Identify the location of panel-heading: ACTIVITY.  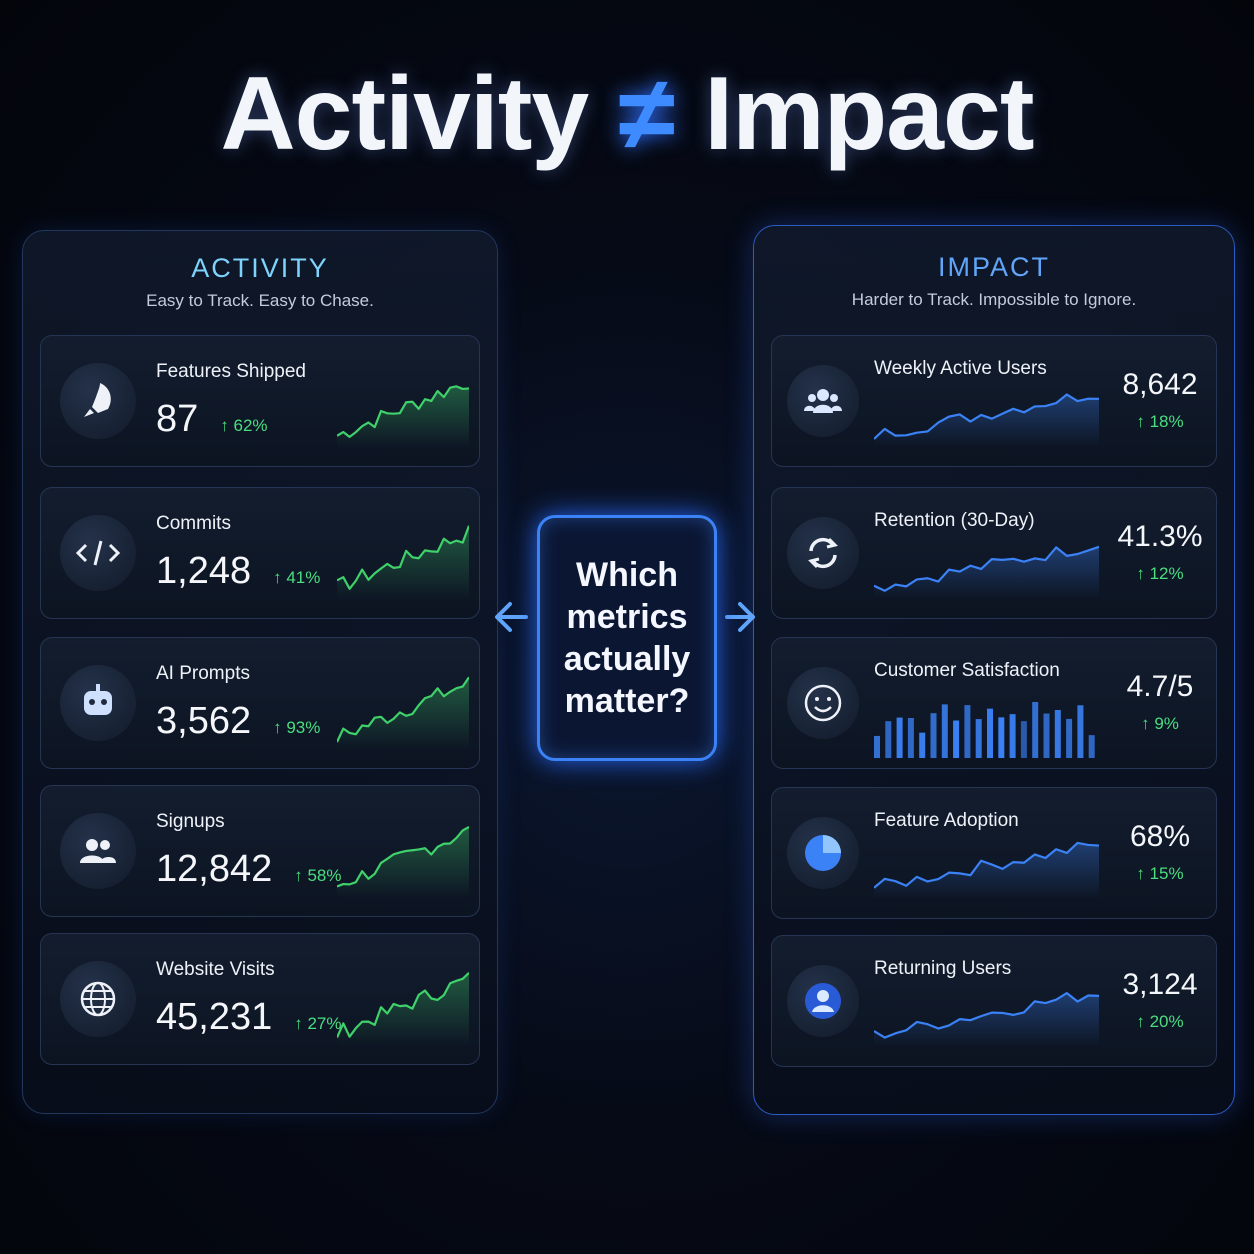
(260, 268).